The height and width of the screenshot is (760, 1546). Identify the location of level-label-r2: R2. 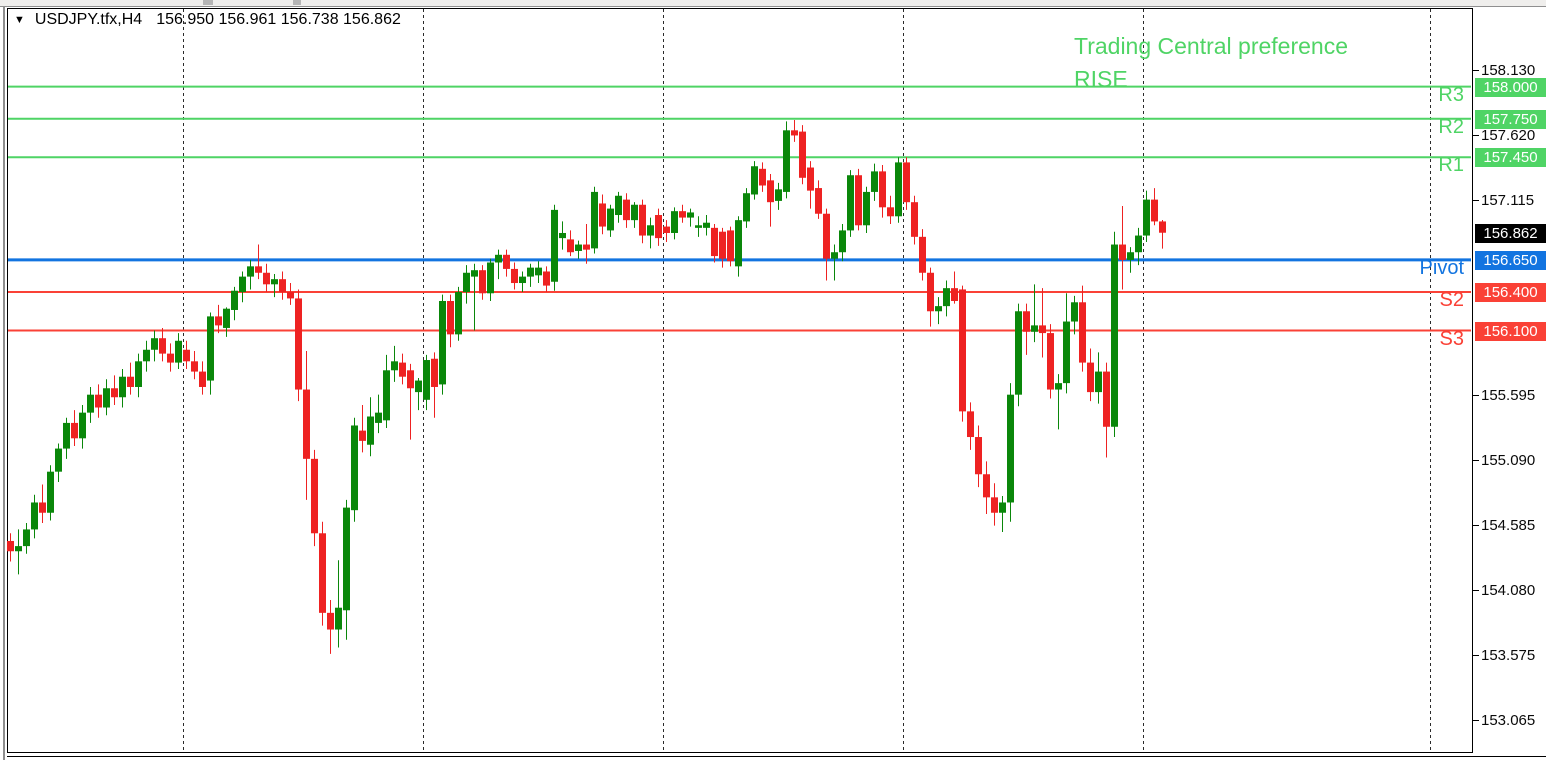
(1451, 127).